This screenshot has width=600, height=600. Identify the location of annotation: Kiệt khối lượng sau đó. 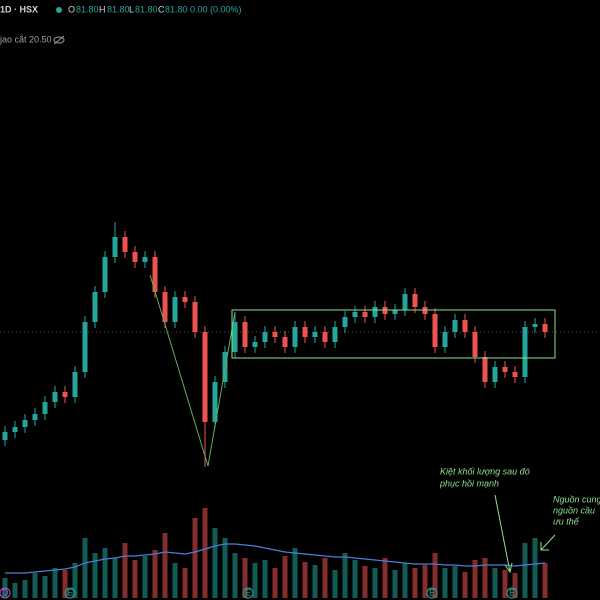
(485, 471).